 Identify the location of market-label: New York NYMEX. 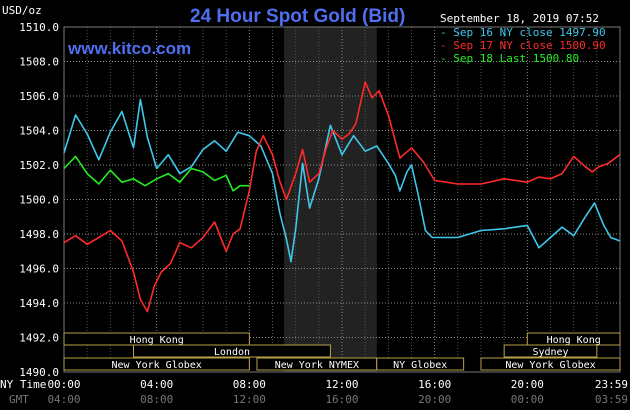
(317, 365).